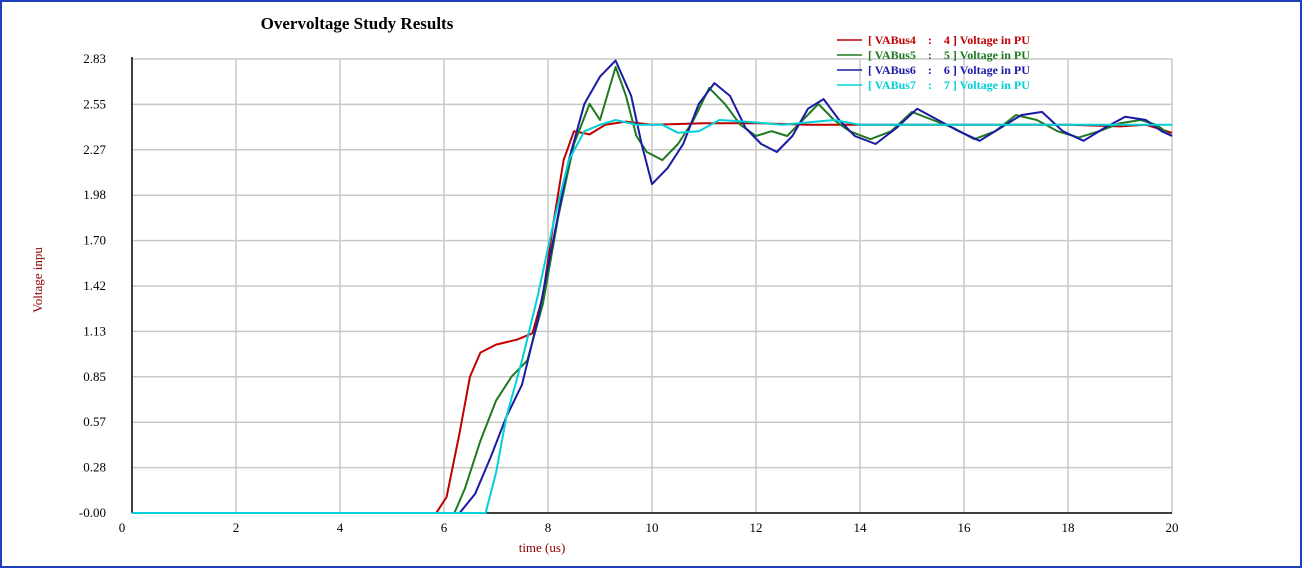  What do you see at coordinates (92, 512) in the screenshot?
I see `y-tick-label: -0.00` at bounding box center [92, 512].